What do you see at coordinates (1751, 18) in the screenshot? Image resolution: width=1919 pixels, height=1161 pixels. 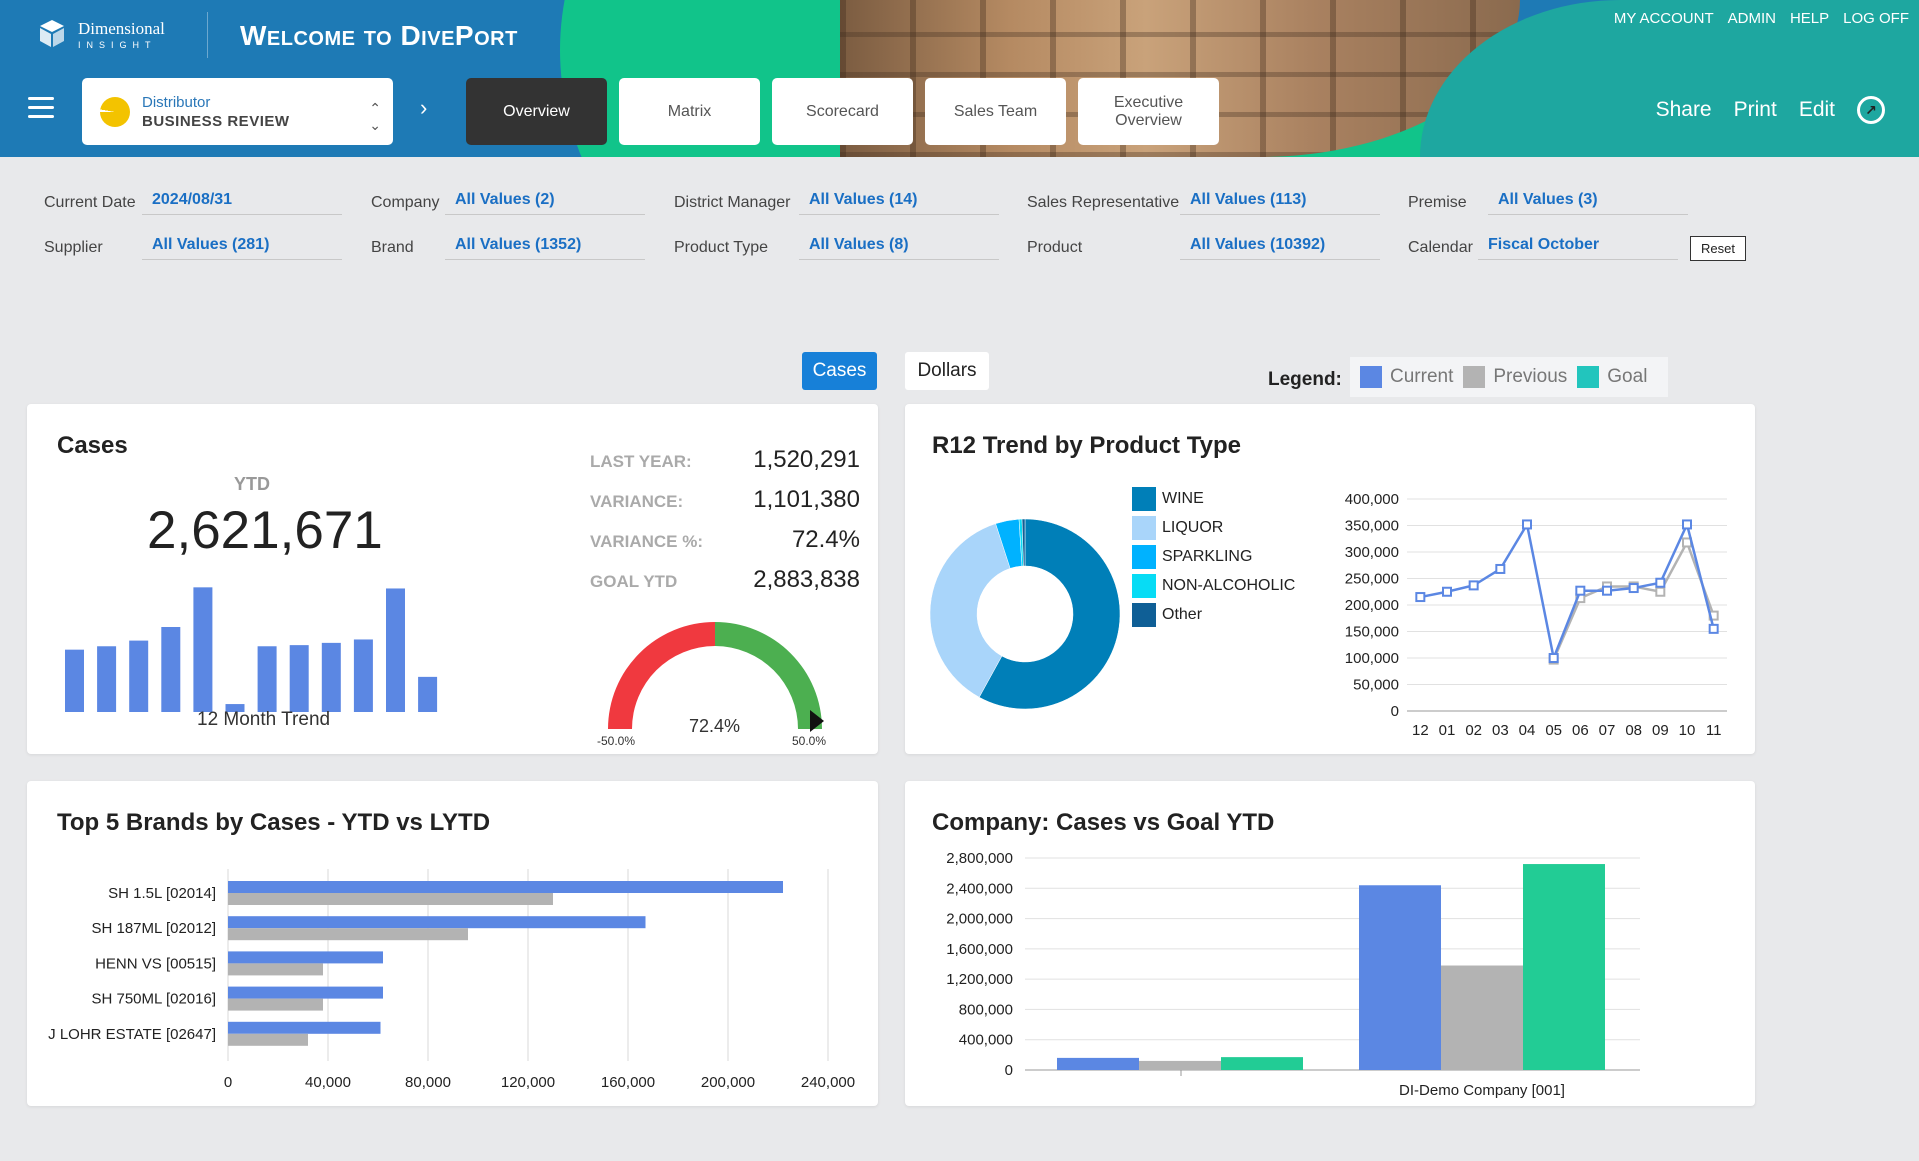 I see `admin-link: ADMIN` at bounding box center [1751, 18].